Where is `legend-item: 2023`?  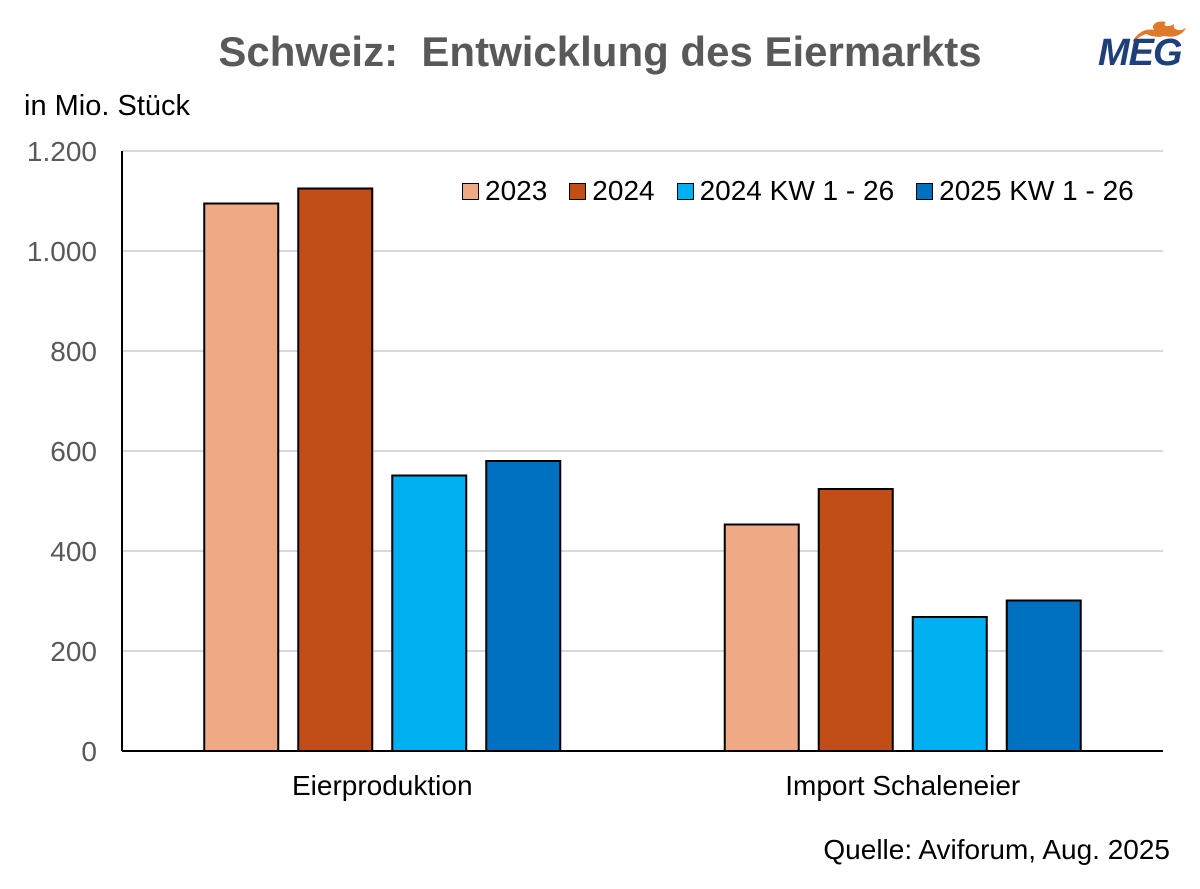
legend-item: 2023 is located at coordinates (504, 191).